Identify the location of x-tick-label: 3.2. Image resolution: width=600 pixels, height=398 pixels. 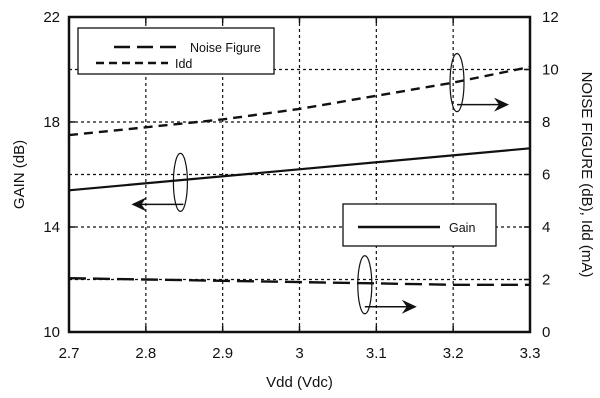
(453, 353).